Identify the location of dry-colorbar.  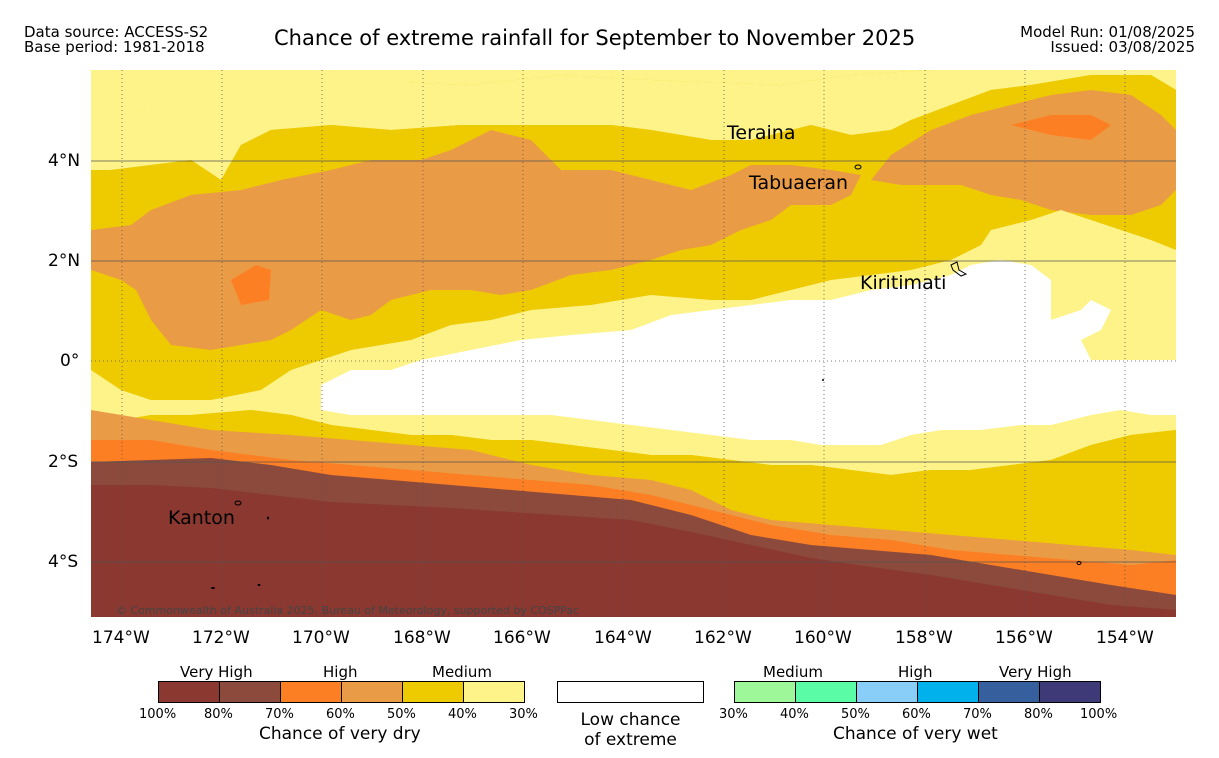
(341, 692).